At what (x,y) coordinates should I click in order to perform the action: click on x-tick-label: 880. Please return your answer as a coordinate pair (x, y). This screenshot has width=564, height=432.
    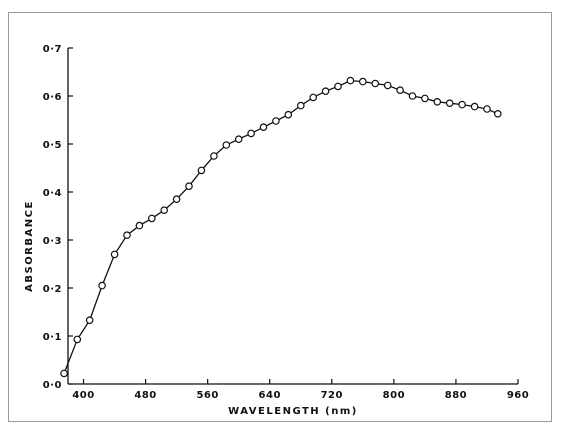
    Looking at the image, I should click on (456, 395).